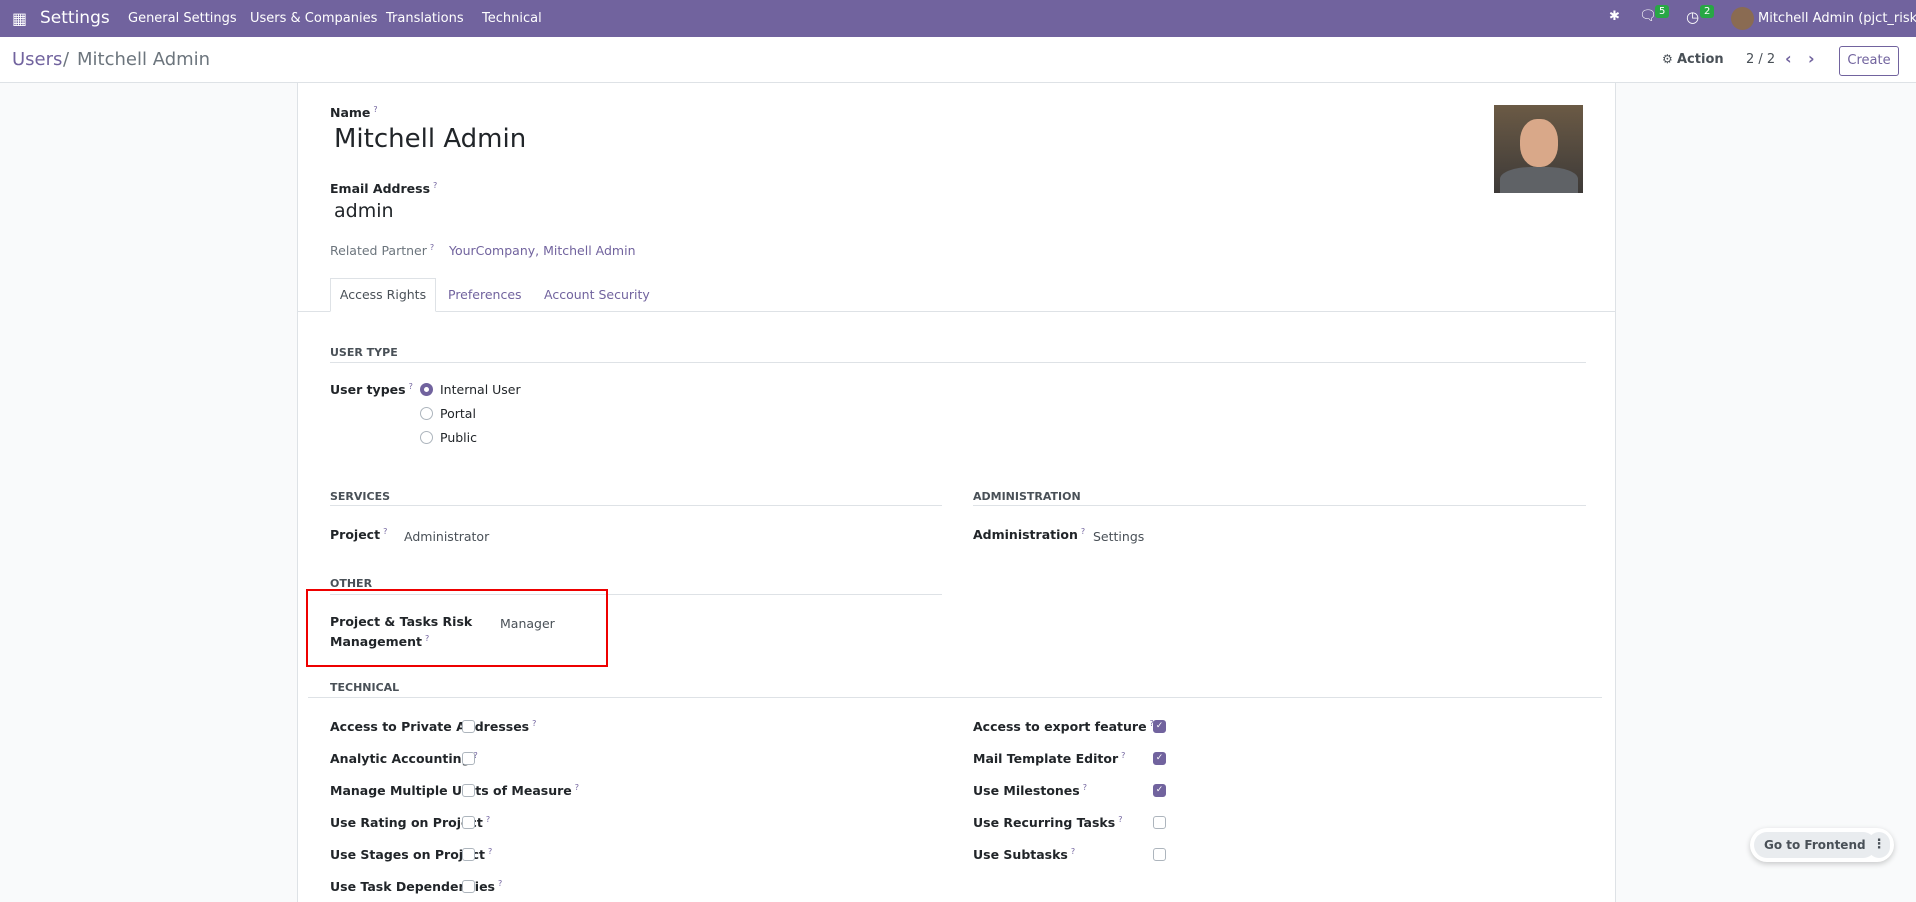 Image resolution: width=1916 pixels, height=902 pixels. What do you see at coordinates (404, 758) in the screenshot?
I see `label-analytic-accounting: Analytic Accounting?` at bounding box center [404, 758].